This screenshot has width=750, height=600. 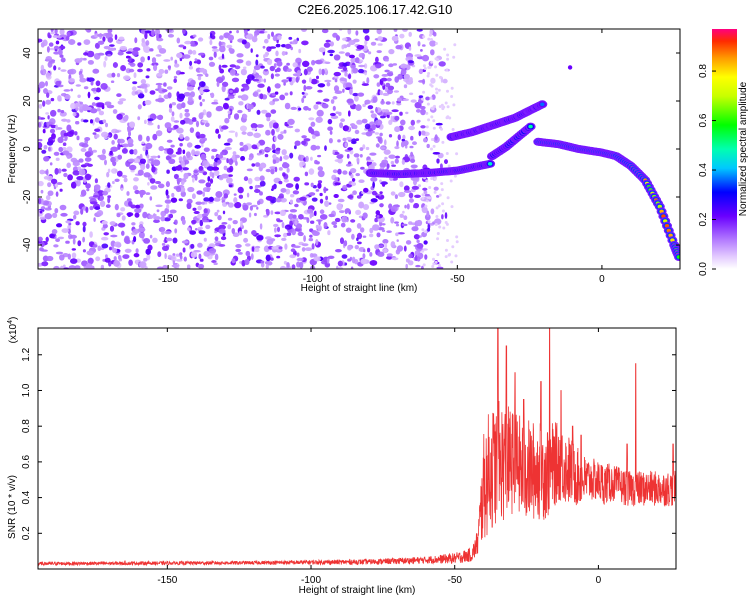 I want to click on signal-core, so click(x=530, y=126).